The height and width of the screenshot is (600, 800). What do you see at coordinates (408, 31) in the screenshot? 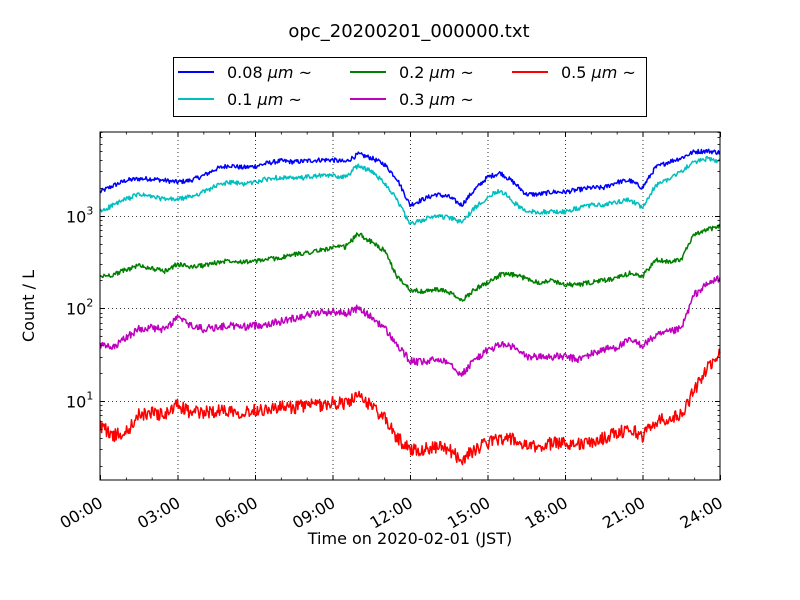
I see `chart-title: opc_20200201_000000.txt` at bounding box center [408, 31].